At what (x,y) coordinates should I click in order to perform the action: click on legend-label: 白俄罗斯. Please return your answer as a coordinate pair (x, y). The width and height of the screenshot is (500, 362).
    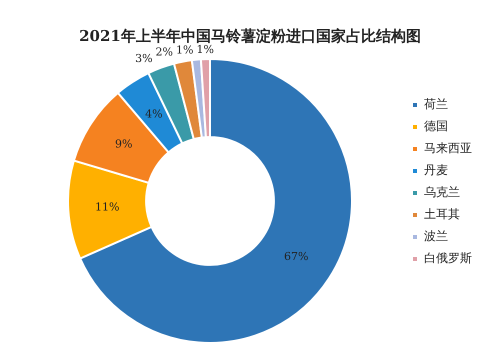
    Looking at the image, I should click on (448, 258).